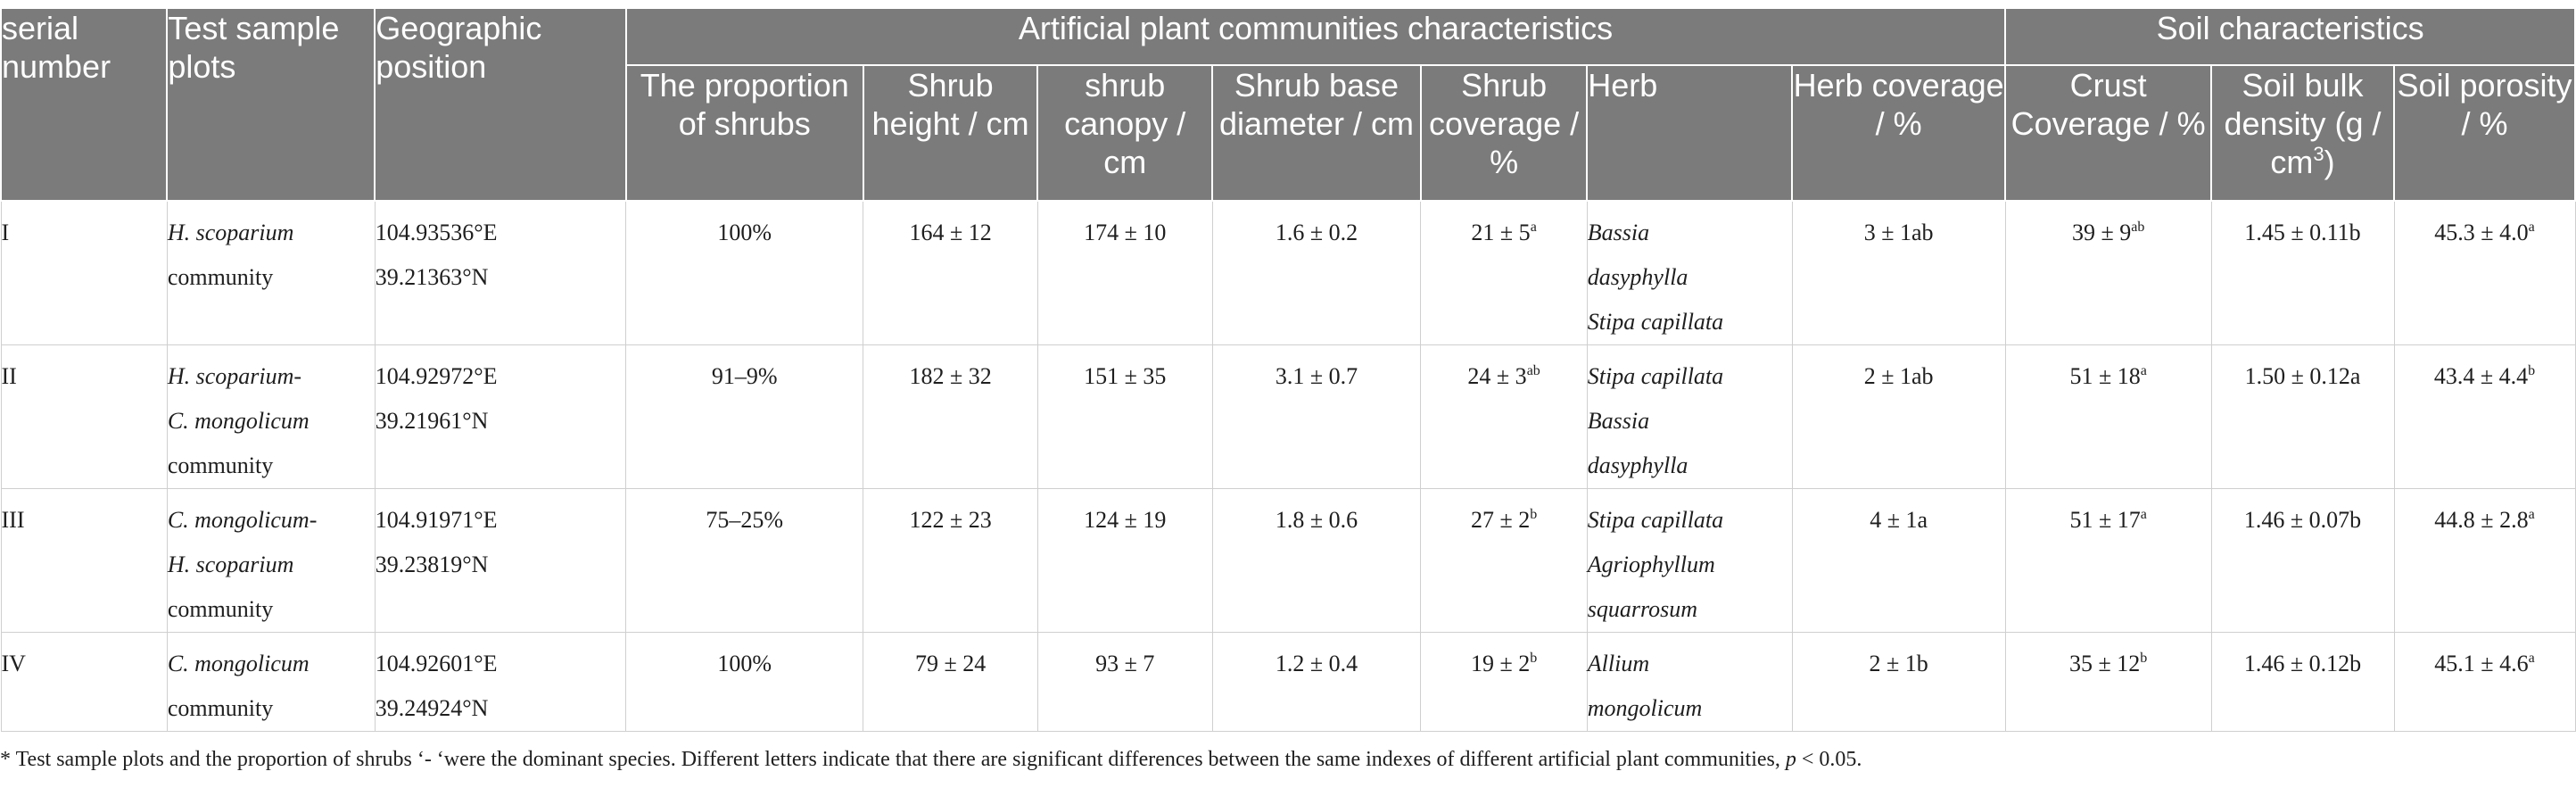  What do you see at coordinates (2329, 162) in the screenshot?
I see `header-soil-bulk-density-end: )` at bounding box center [2329, 162].